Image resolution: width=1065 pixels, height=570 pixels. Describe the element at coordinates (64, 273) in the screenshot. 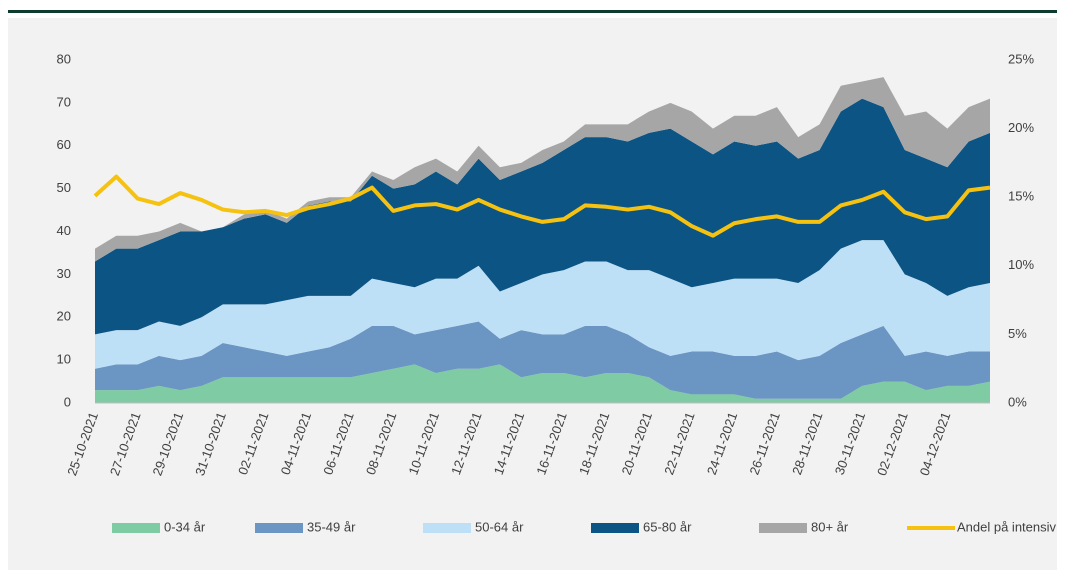

I see `y-tick-label: 30` at that location.